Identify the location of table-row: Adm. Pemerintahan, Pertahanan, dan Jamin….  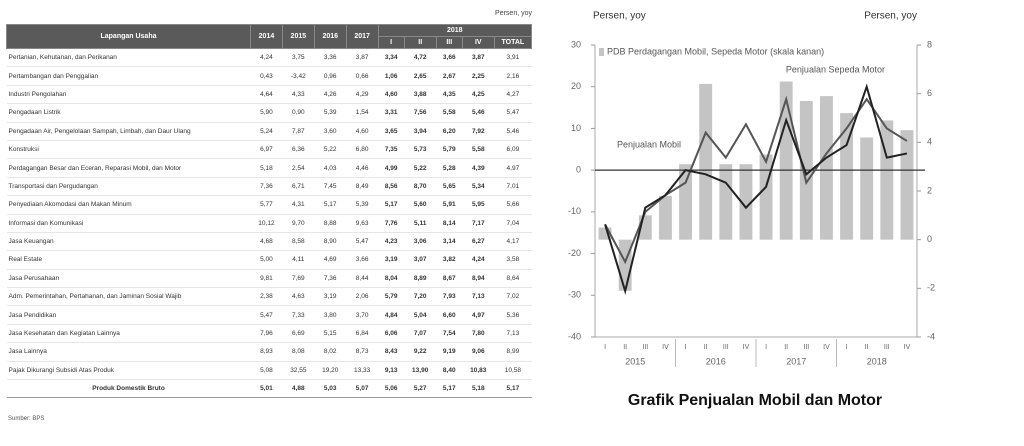
(269, 297).